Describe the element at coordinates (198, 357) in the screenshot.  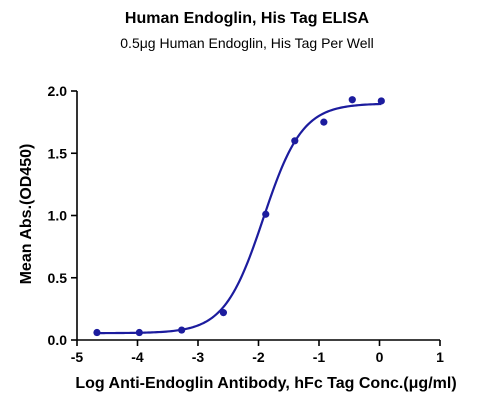
I see `x-tick-label-2: -3` at that location.